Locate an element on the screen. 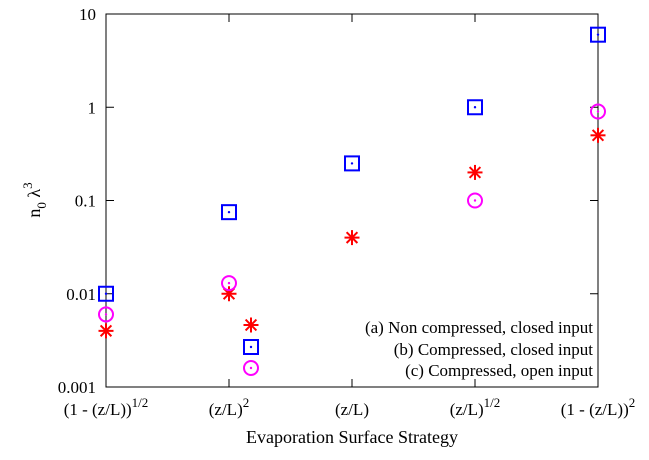 The width and height of the screenshot is (649, 460). legend-marker-square is located at coordinates (251, 347).